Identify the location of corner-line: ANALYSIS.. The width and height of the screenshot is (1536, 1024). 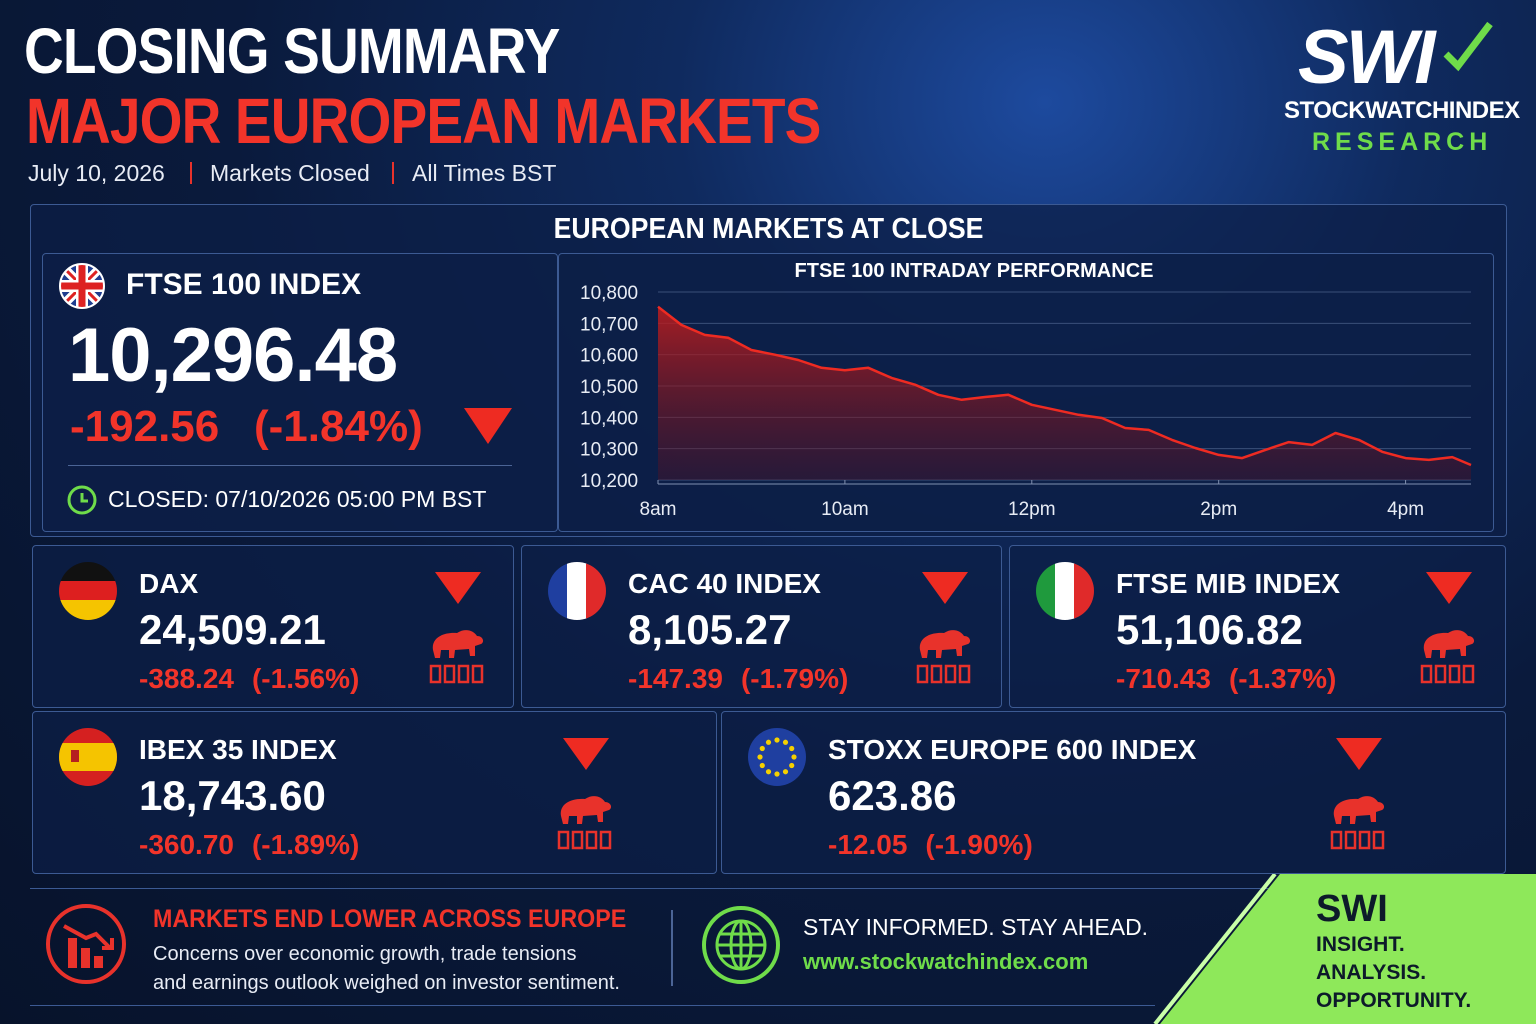
(1371, 972).